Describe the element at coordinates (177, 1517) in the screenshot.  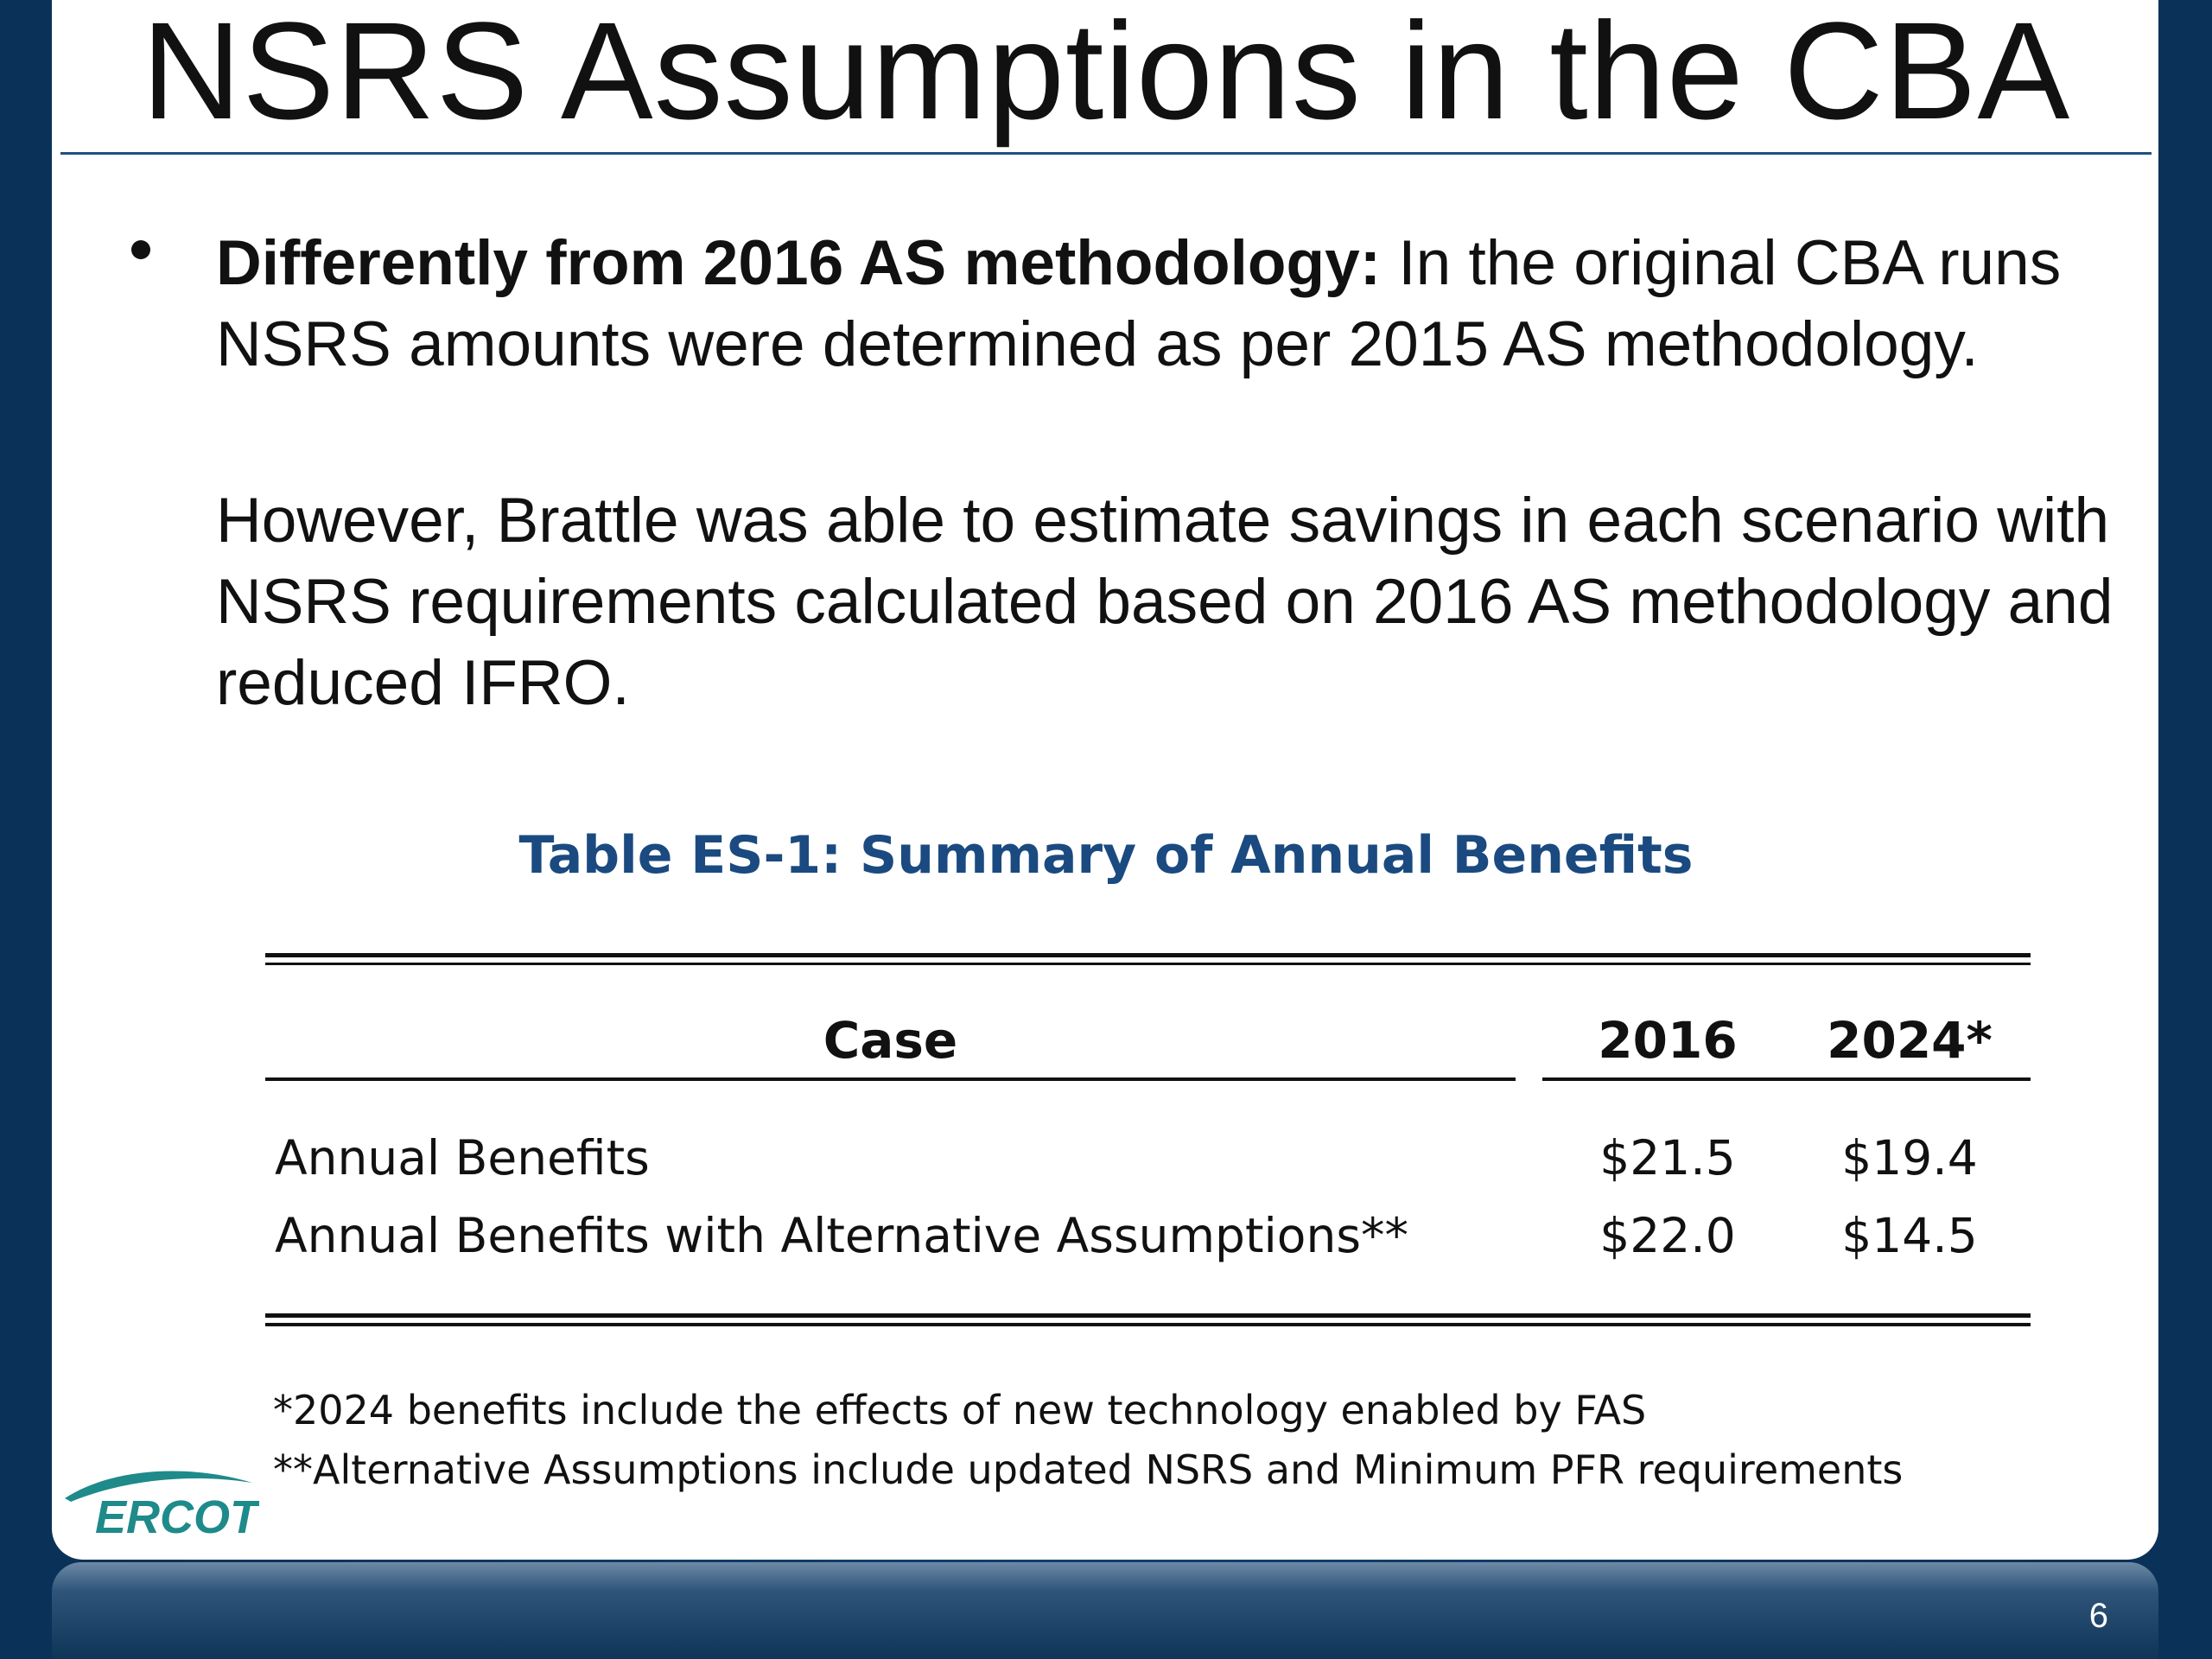
I see `logo-wordmark: ERCOT` at that location.